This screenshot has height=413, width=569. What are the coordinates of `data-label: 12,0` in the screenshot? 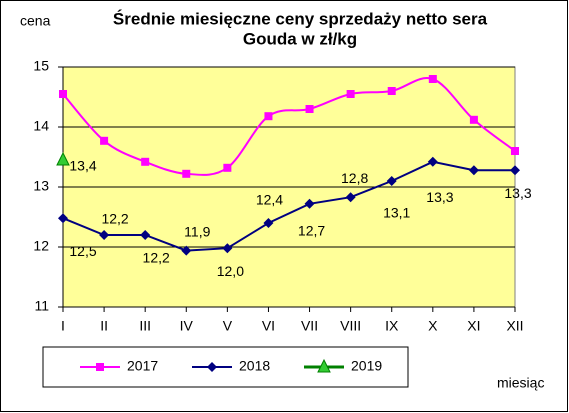 It's located at (230, 271).